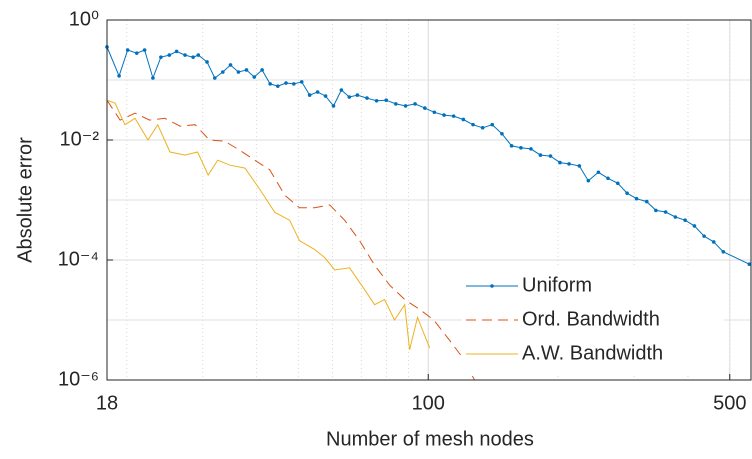 The height and width of the screenshot is (459, 752). I want to click on legend-marker, so click(492, 286).